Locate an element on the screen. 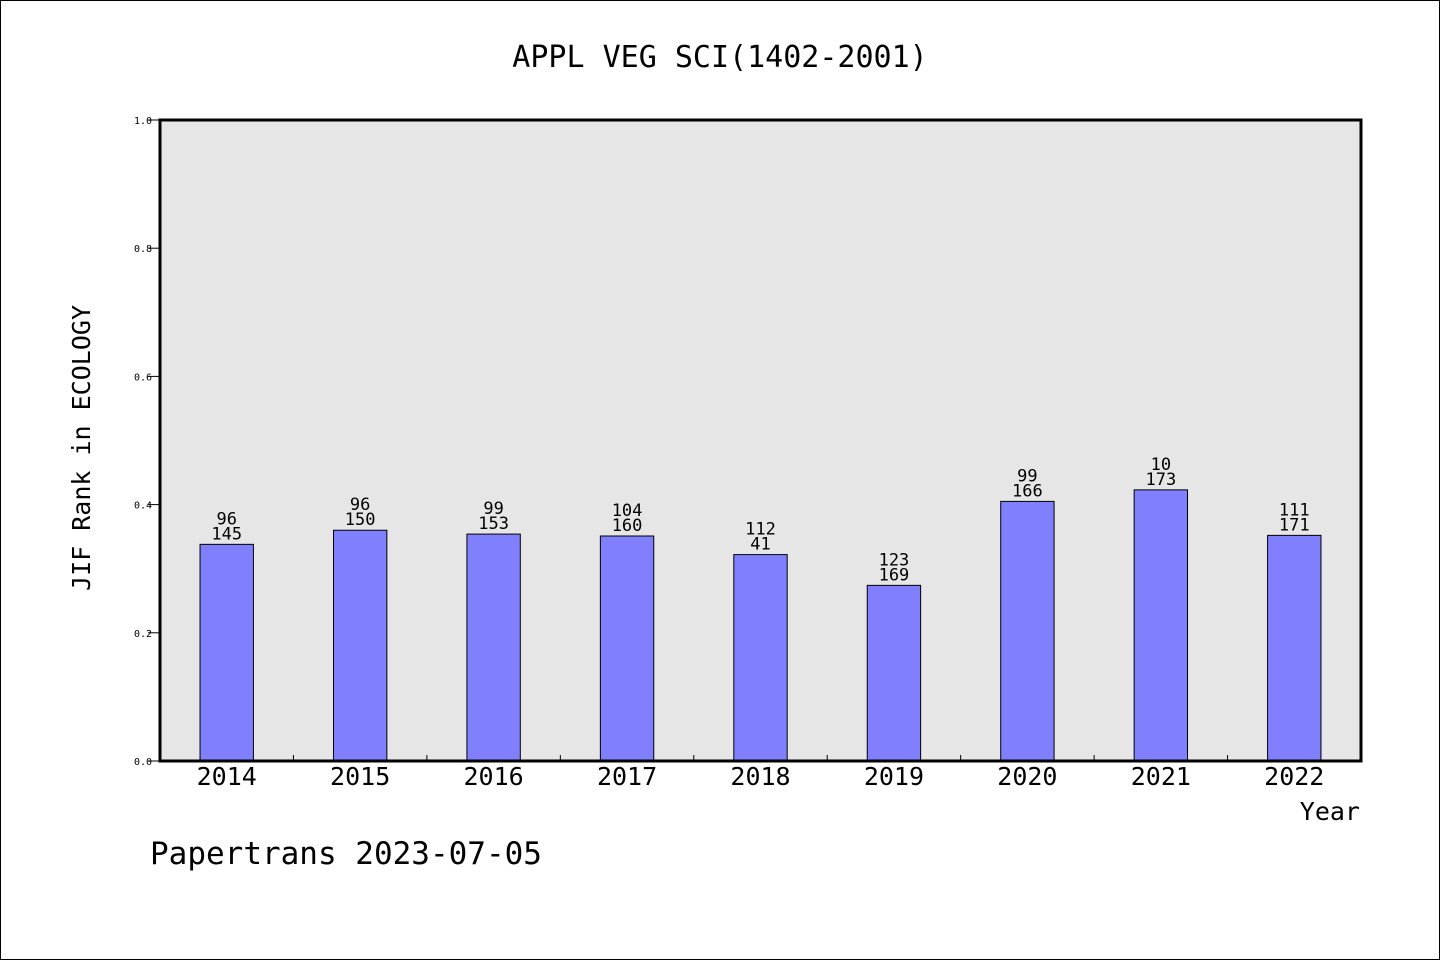  bar-label-top-2022: 111 is located at coordinates (1294, 510).